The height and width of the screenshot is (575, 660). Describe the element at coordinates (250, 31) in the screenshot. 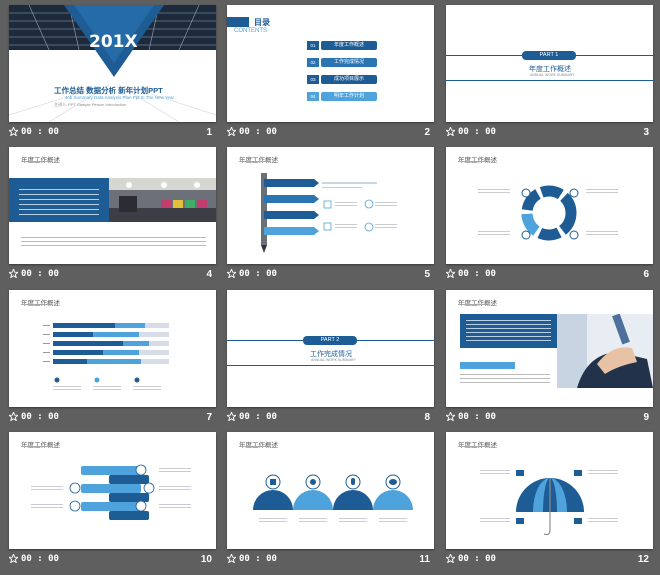

I see `toc-heading-en: CONTENTS` at that location.